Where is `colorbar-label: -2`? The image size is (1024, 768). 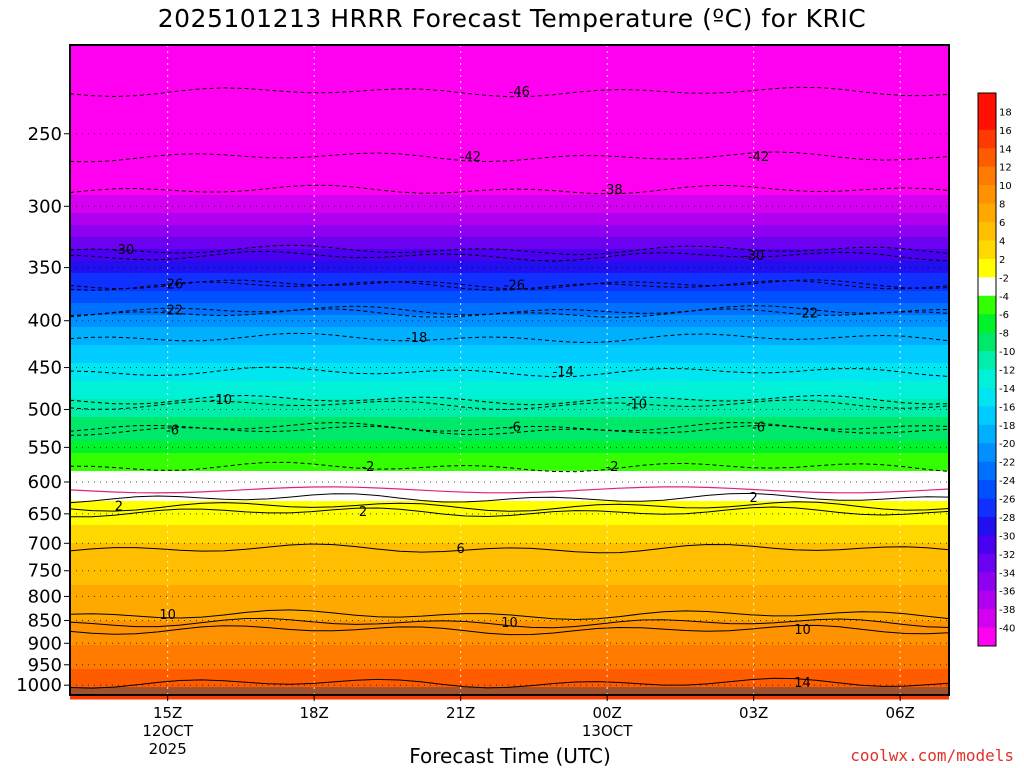 colorbar-label: -2 is located at coordinates (1004, 278).